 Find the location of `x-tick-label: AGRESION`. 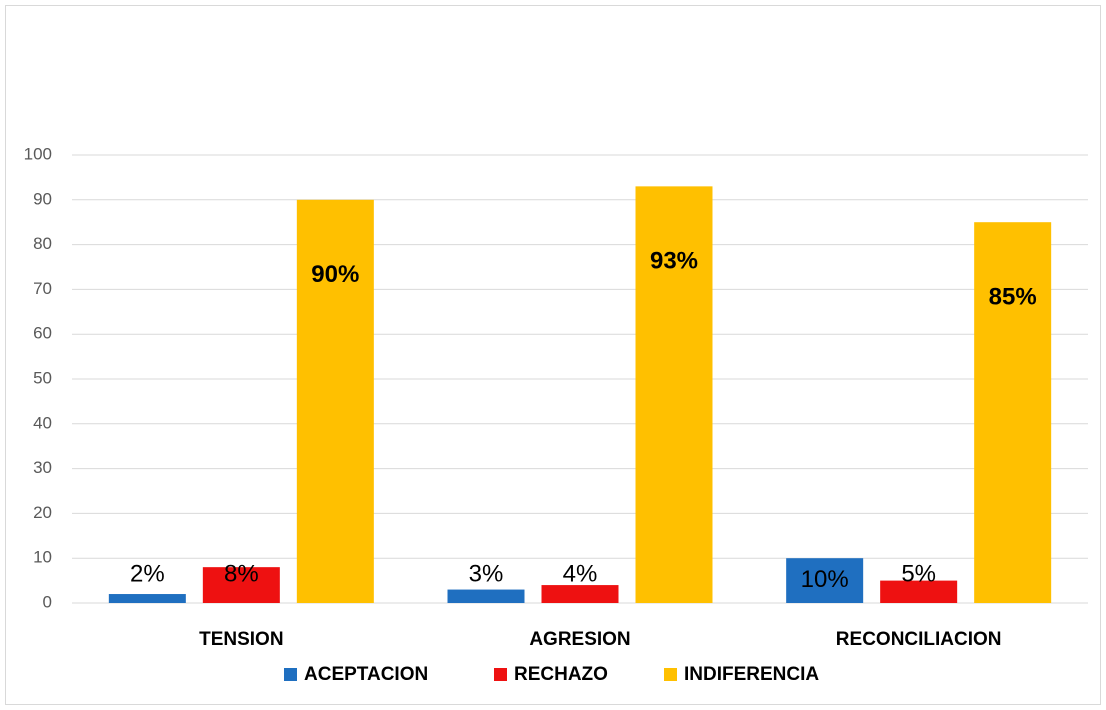

x-tick-label: AGRESION is located at coordinates (579, 639).